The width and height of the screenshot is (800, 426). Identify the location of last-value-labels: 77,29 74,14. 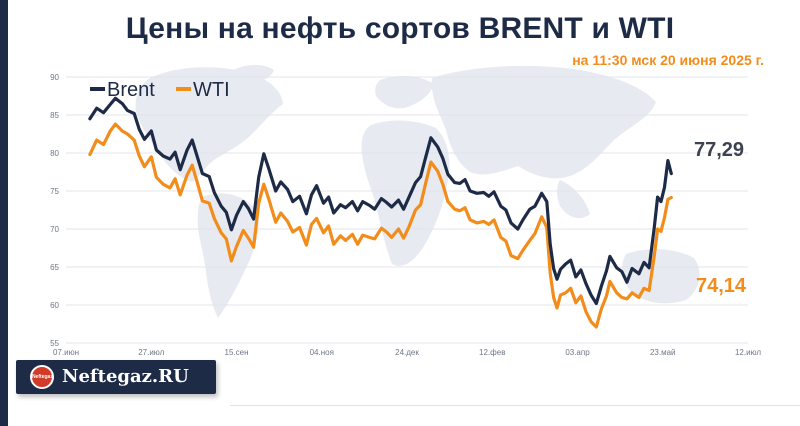
(720, 218).